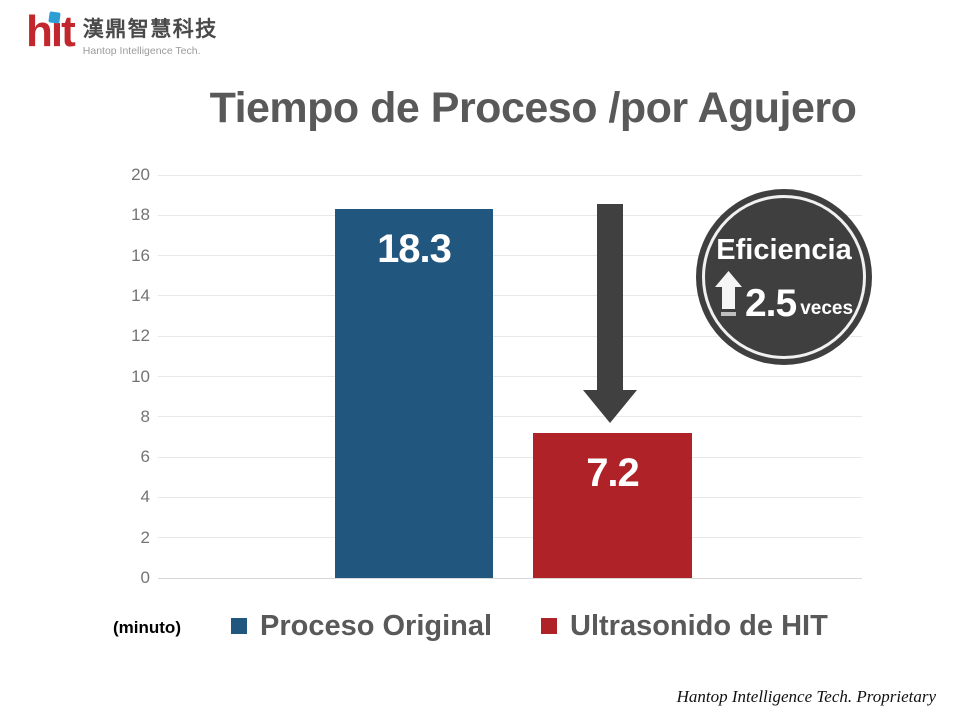 This screenshot has height=720, width=960. I want to click on bar-value-label-ultrasonido-hit: 7.2, so click(613, 472).